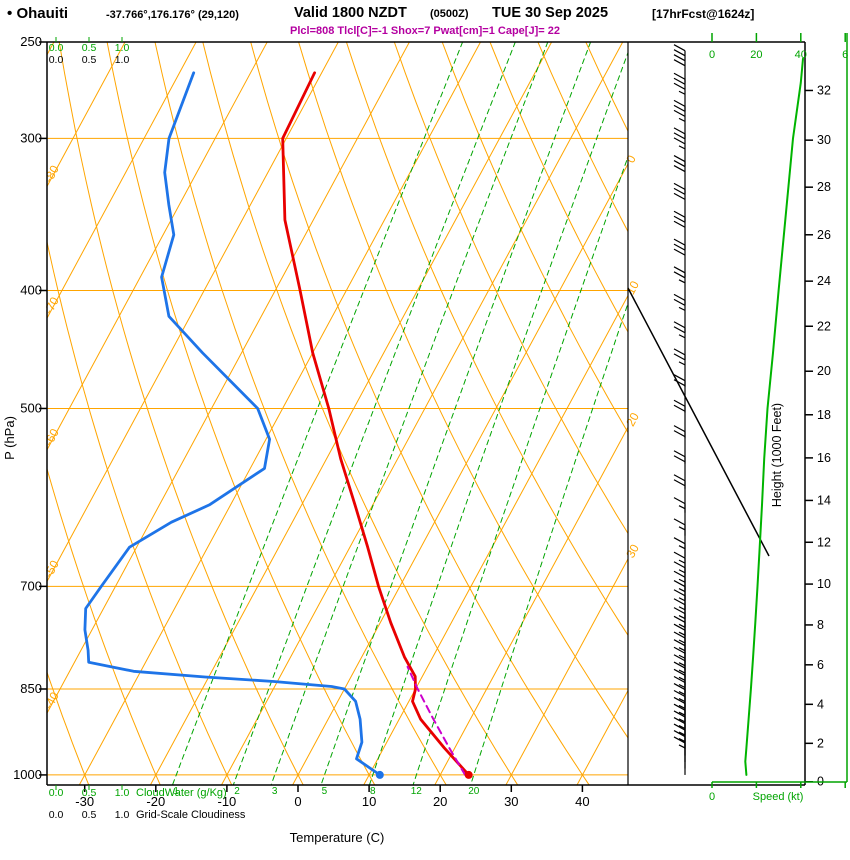 Image resolution: width=850 pixels, height=860 pixels. I want to click on svg-text: 3, so click(275, 791).